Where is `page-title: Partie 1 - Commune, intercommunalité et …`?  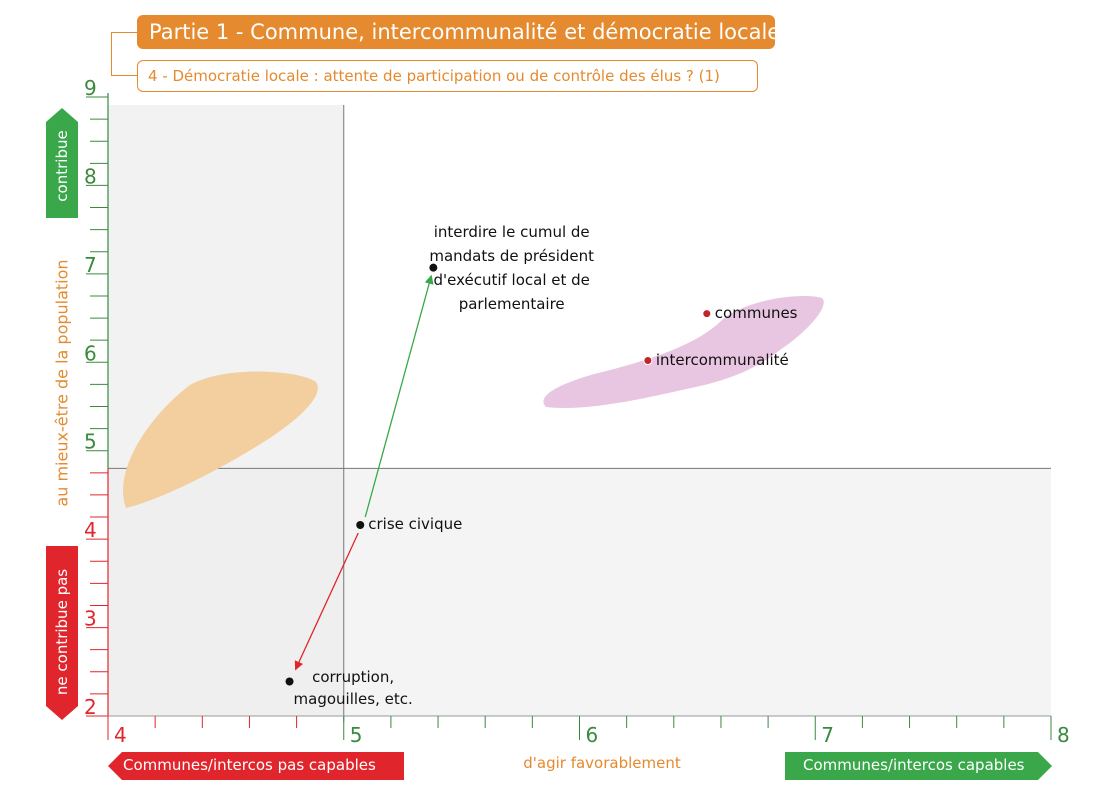
page-title: Partie 1 - Commune, intercommunalité et … is located at coordinates (458, 32).